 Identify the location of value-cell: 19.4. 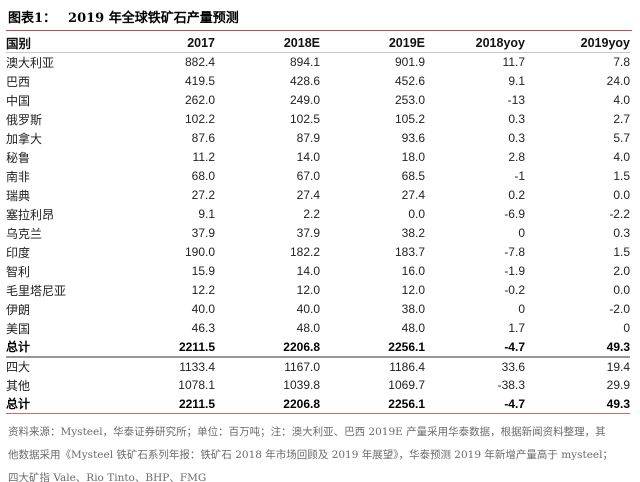
(618, 366).